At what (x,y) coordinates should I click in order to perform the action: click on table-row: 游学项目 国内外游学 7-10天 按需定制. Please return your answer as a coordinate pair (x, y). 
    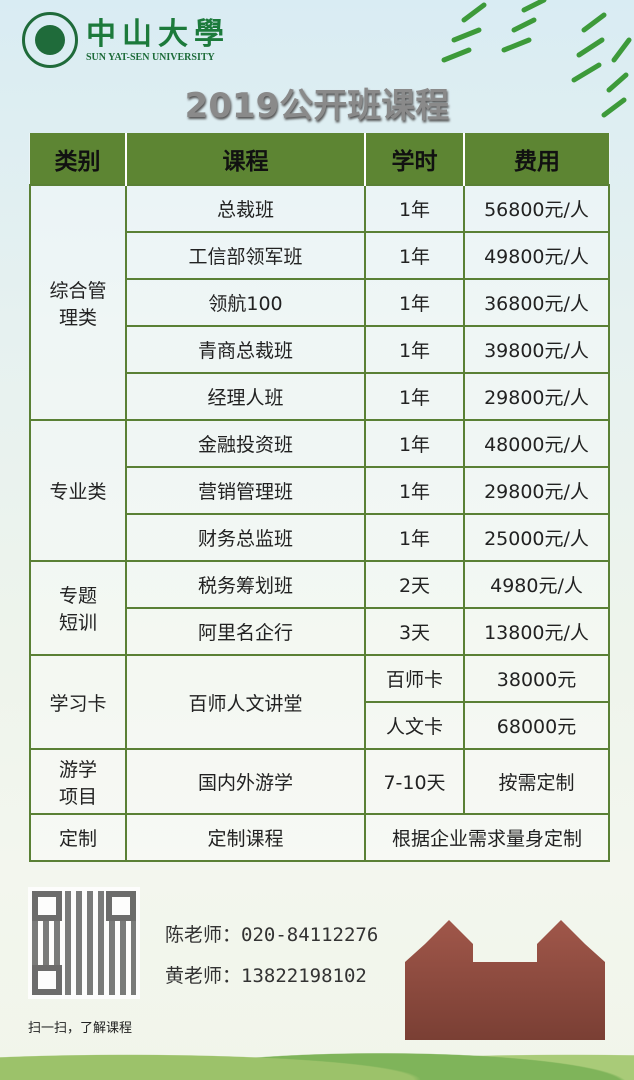
    Looking at the image, I should click on (319, 781).